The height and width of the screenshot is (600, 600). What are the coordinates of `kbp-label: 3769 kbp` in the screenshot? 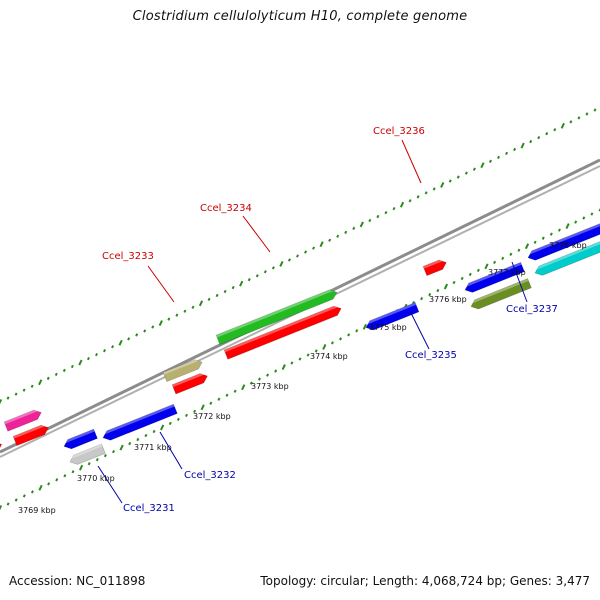 It's located at (37, 510).